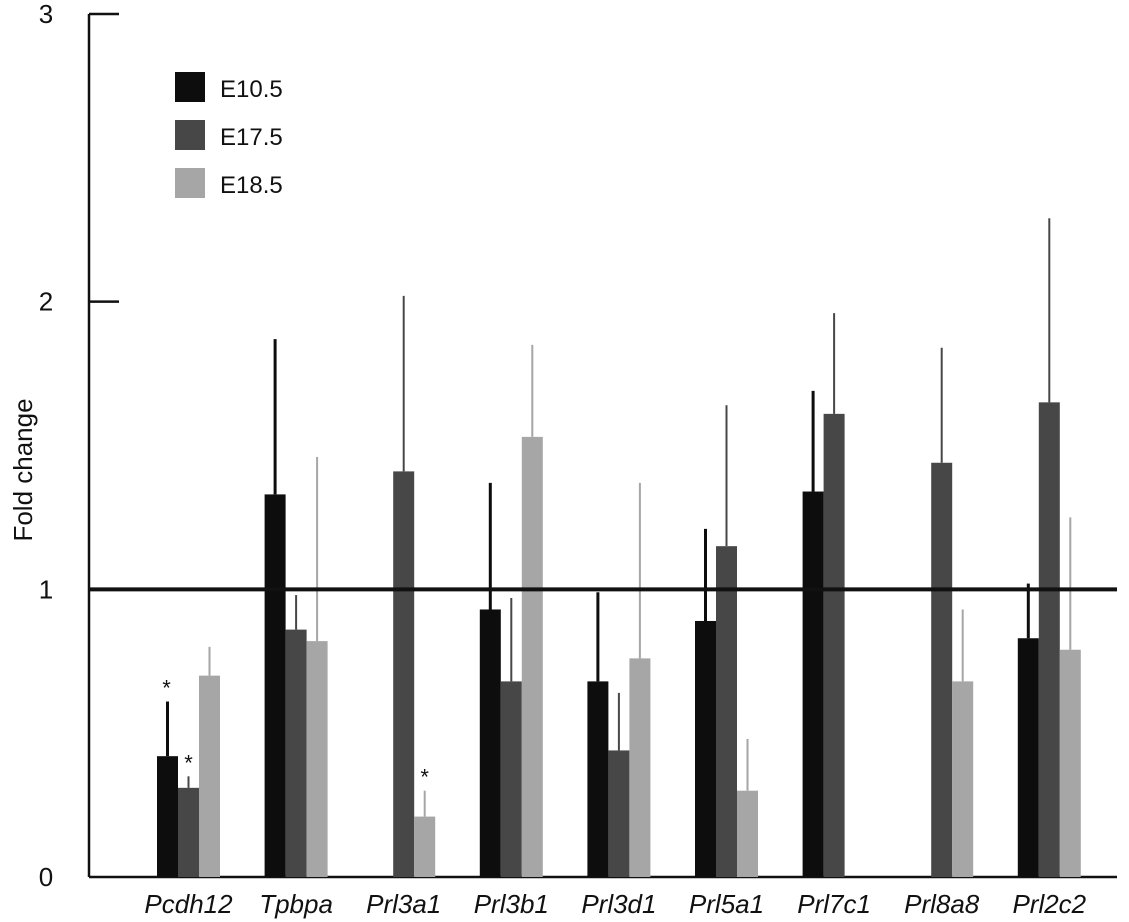 The height and width of the screenshot is (922, 1129). Describe the element at coordinates (834, 645) in the screenshot. I see `bar-E17.5-Prl7c1` at that location.